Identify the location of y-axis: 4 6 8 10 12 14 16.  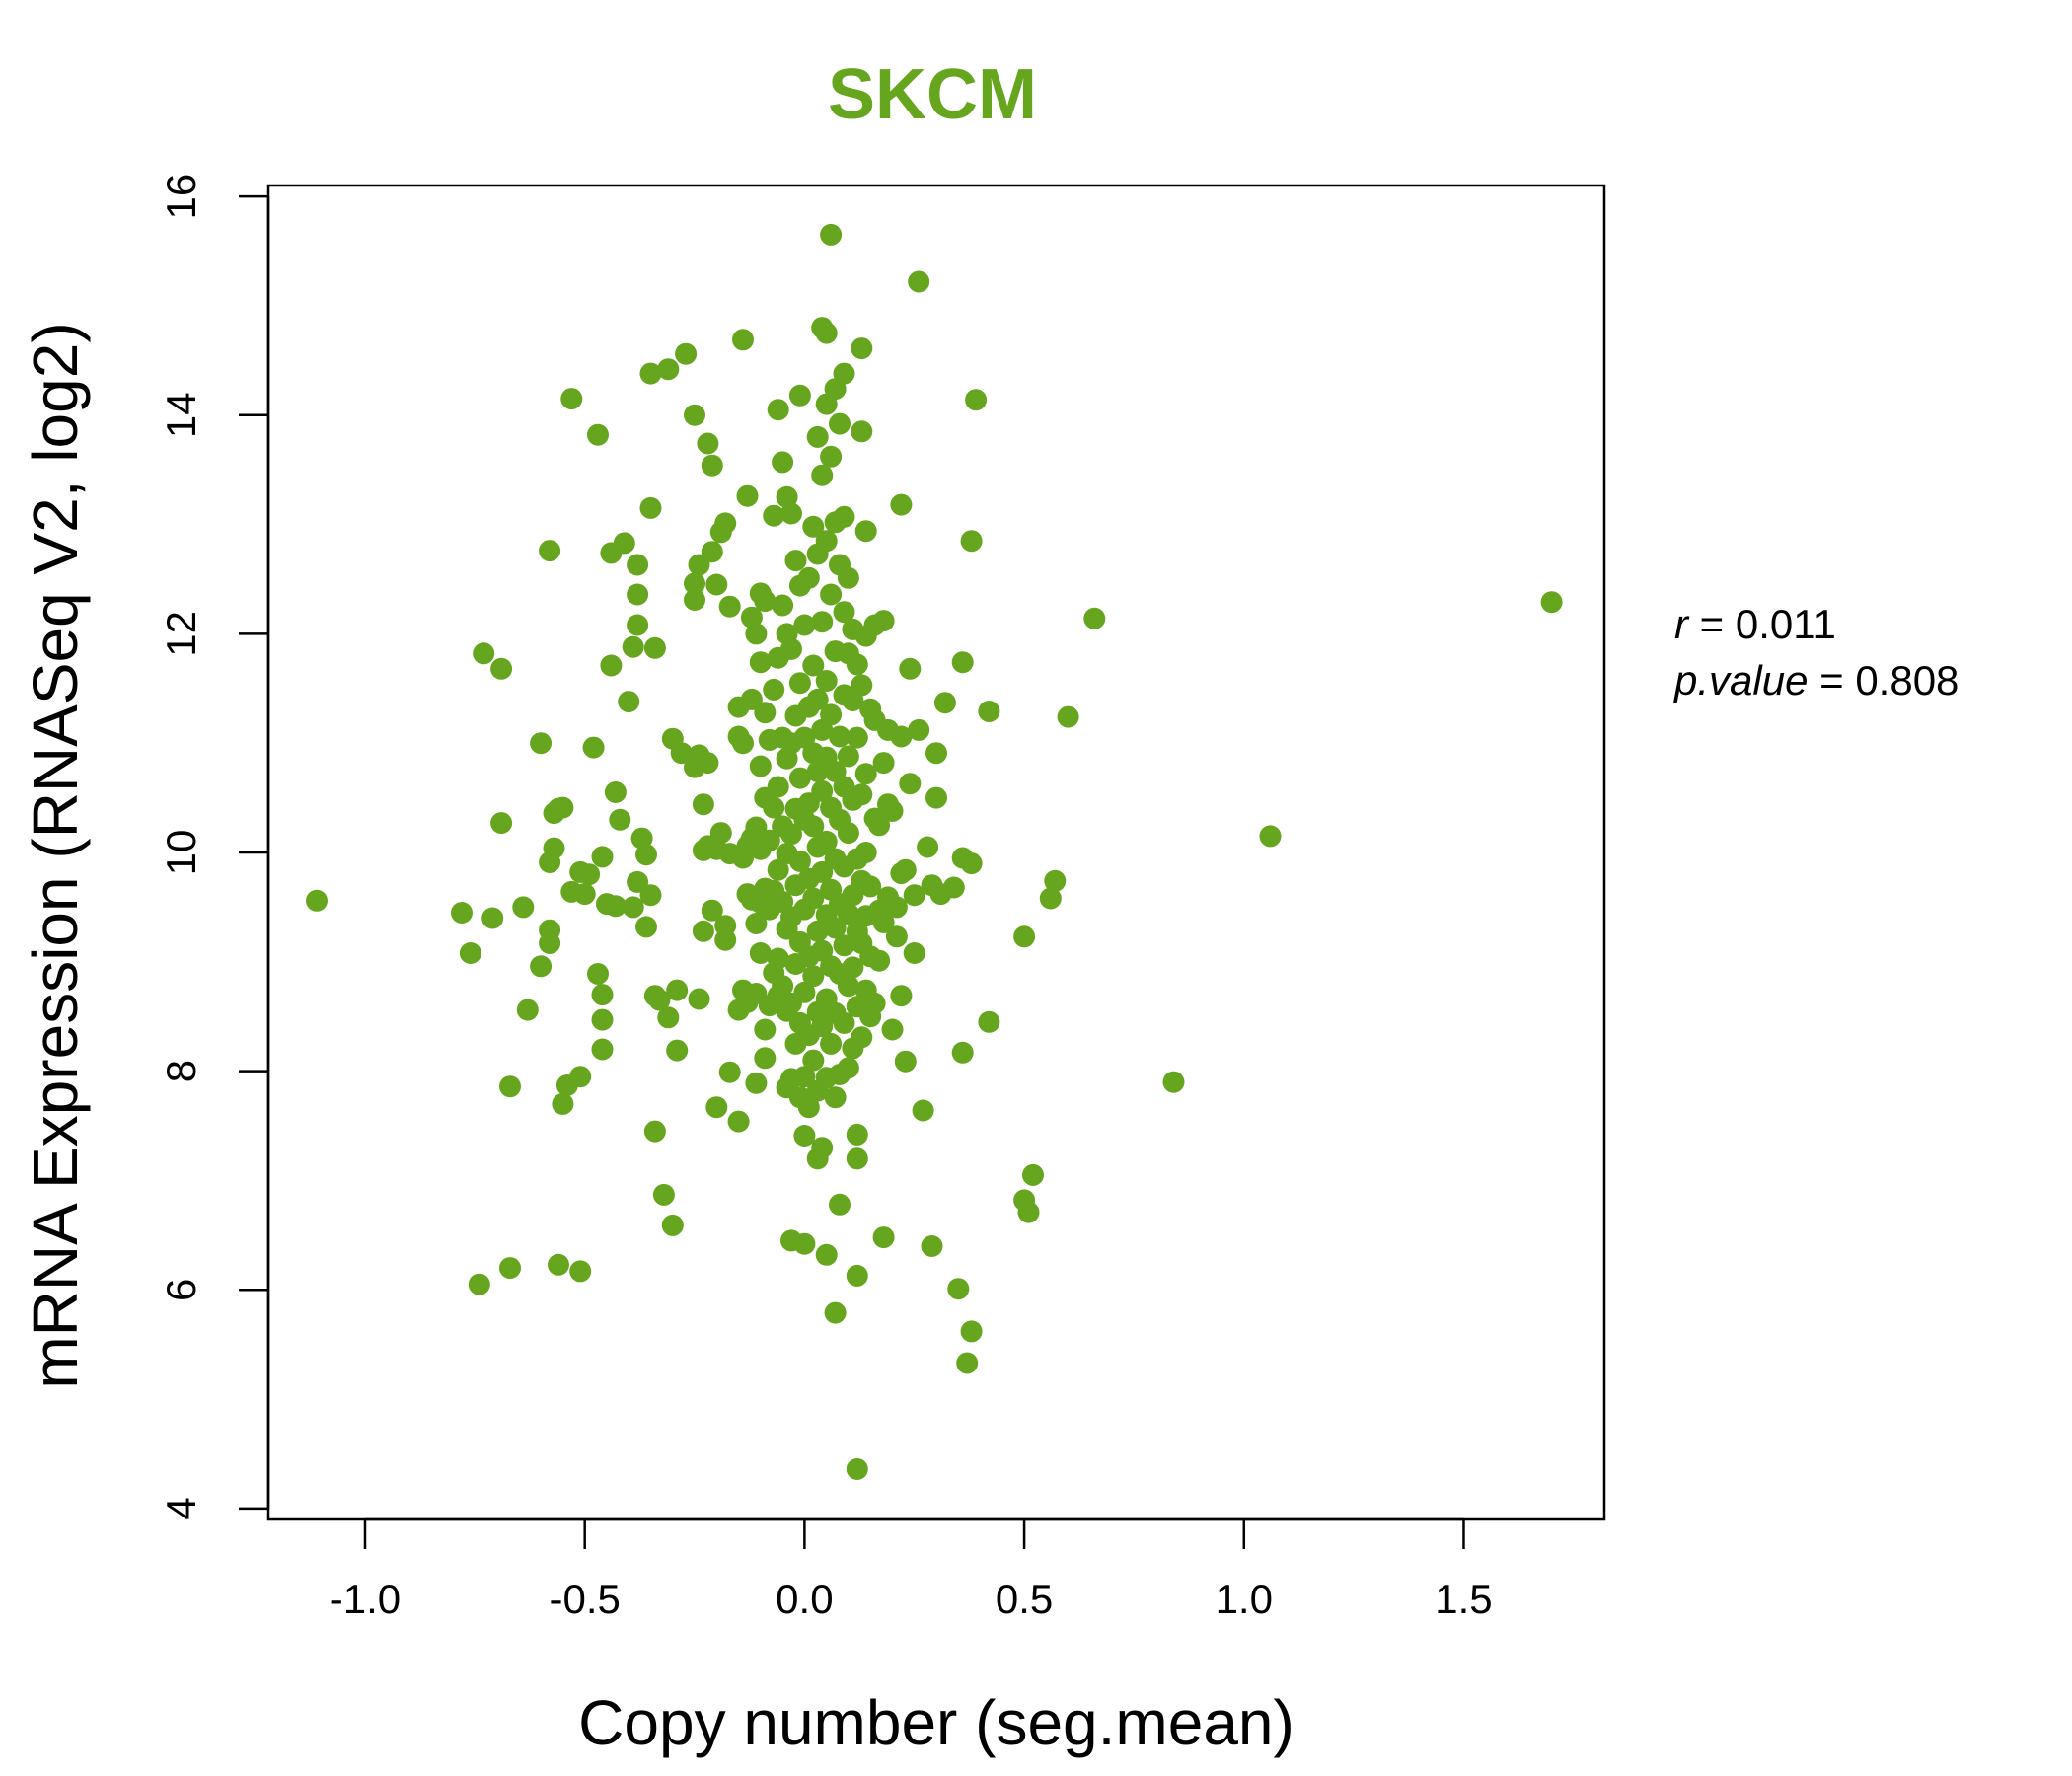
(214, 847).